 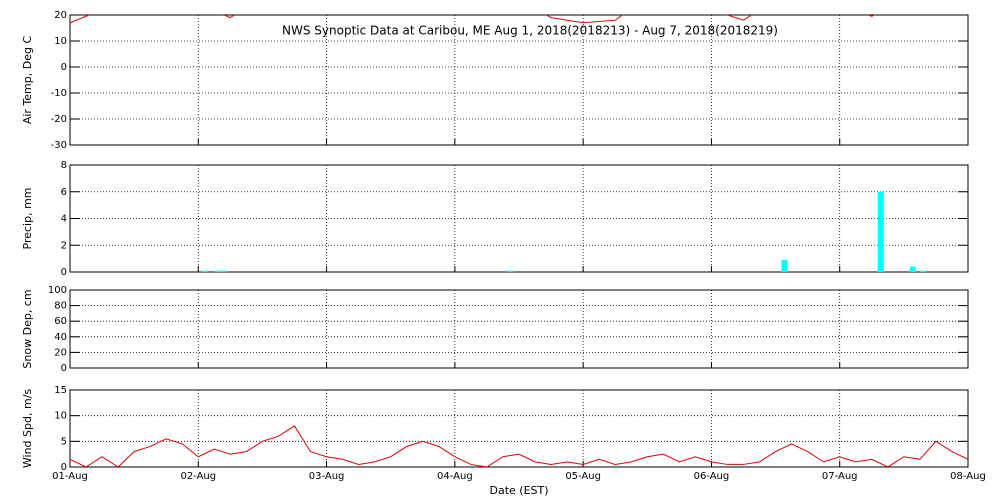 What do you see at coordinates (518, 490) in the screenshot?
I see `x-axis-label: Date (EST)` at bounding box center [518, 490].